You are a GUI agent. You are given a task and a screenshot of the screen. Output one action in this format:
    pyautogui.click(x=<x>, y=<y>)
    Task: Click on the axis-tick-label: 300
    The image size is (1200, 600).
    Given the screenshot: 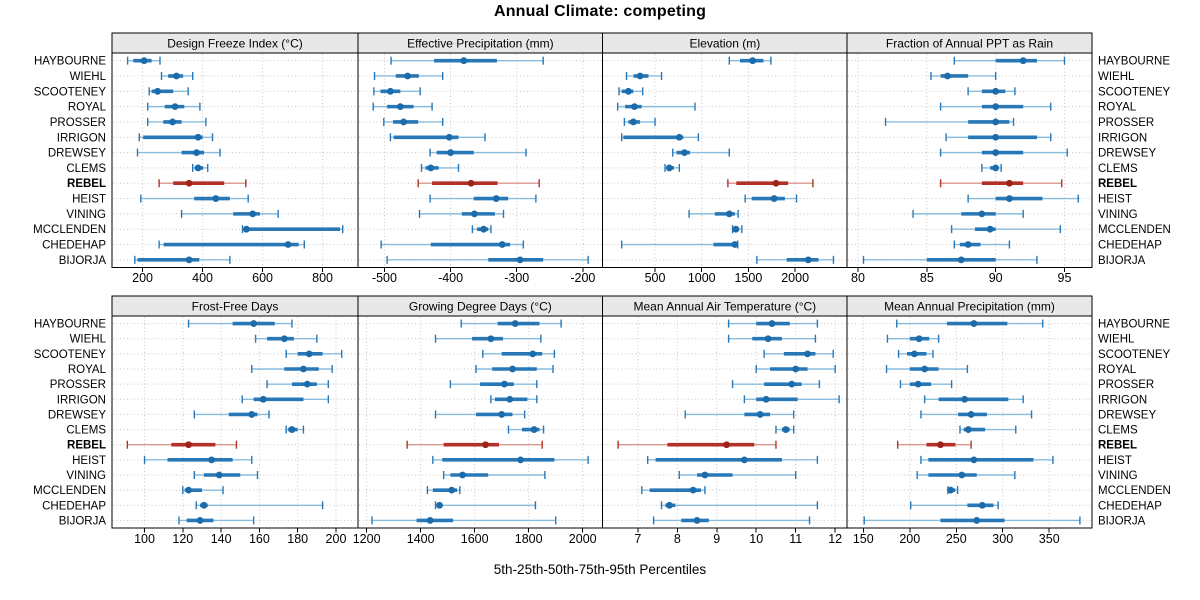 What is the action you would take?
    pyautogui.click(x=1002, y=539)
    